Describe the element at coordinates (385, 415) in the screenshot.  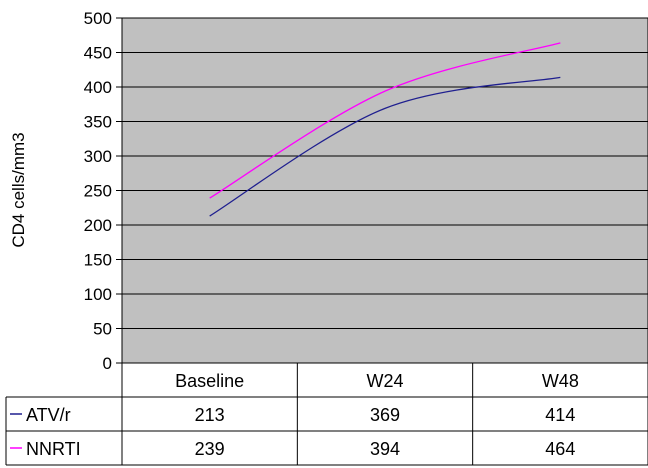
I see `data-label: 369` at that location.